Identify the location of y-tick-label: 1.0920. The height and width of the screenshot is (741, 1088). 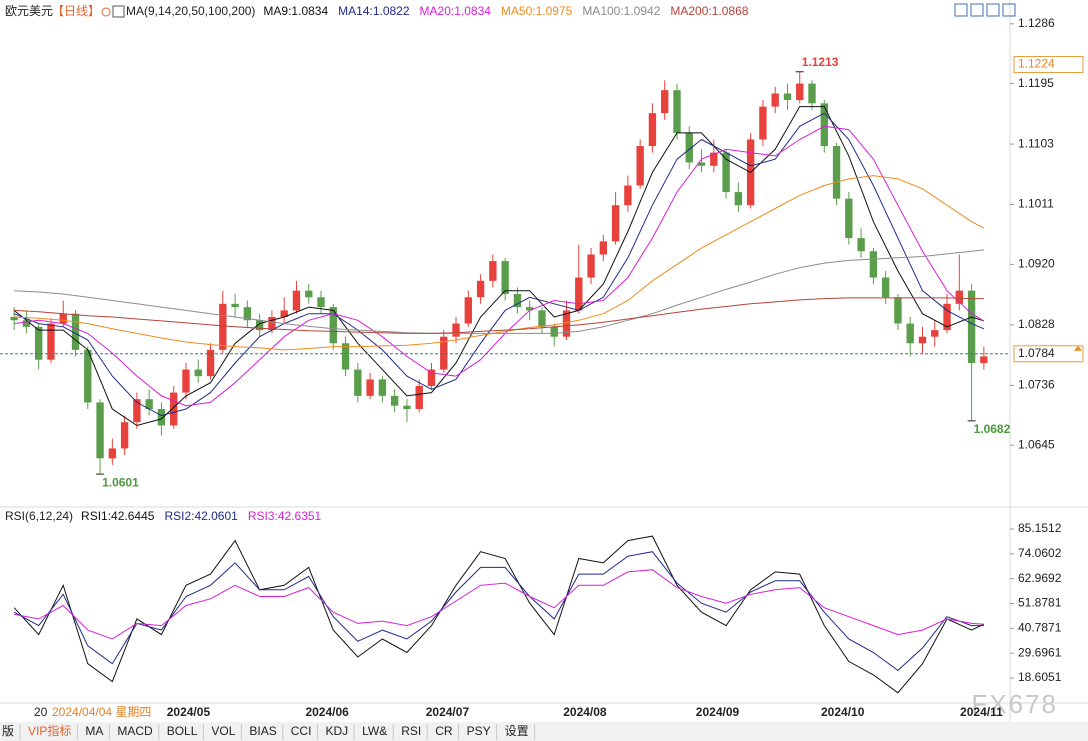
(1036, 264).